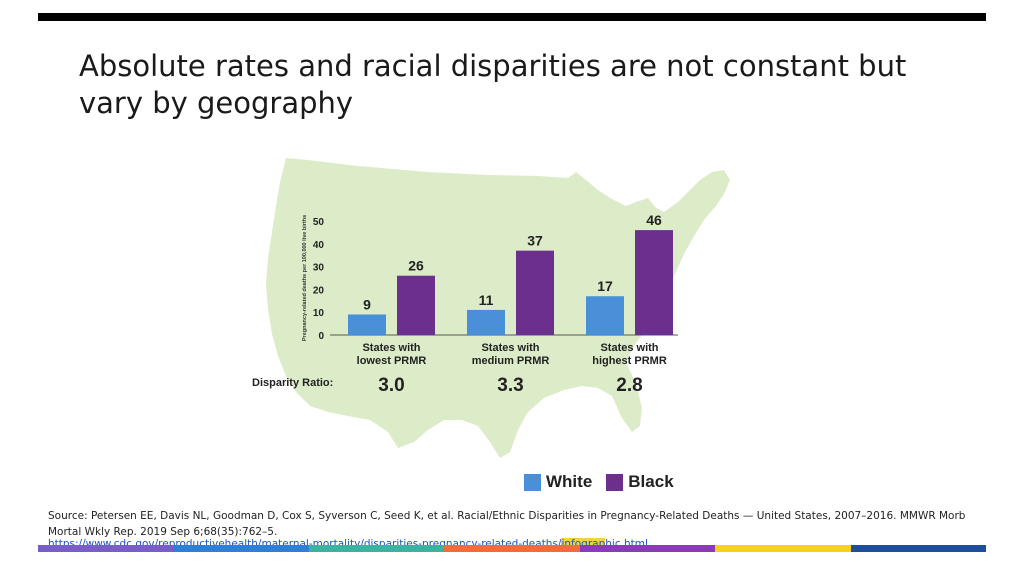 Image resolution: width=1024 pixels, height=576 pixels. What do you see at coordinates (319, 245) in the screenshot?
I see `y-tick-label: 40` at bounding box center [319, 245].